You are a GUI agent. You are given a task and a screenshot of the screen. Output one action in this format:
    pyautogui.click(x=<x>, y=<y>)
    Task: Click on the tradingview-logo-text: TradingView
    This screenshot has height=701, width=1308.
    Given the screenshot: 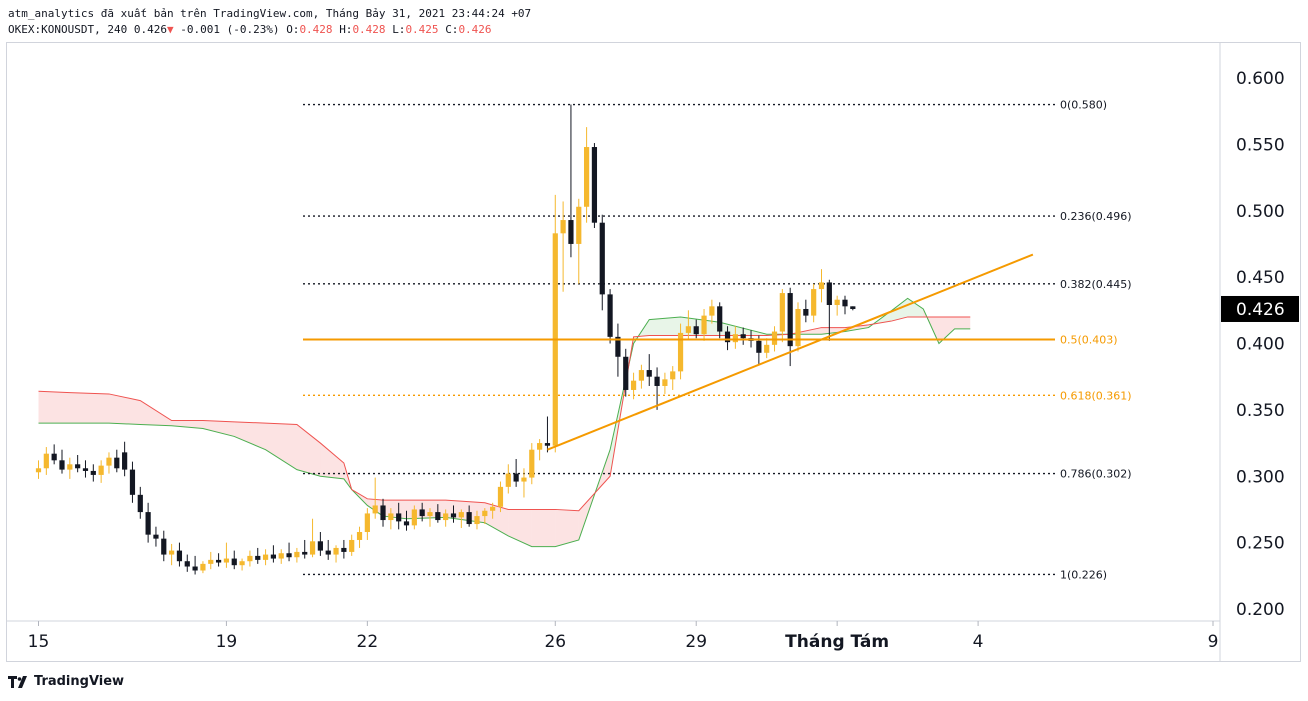 What is the action you would take?
    pyautogui.click(x=79, y=681)
    